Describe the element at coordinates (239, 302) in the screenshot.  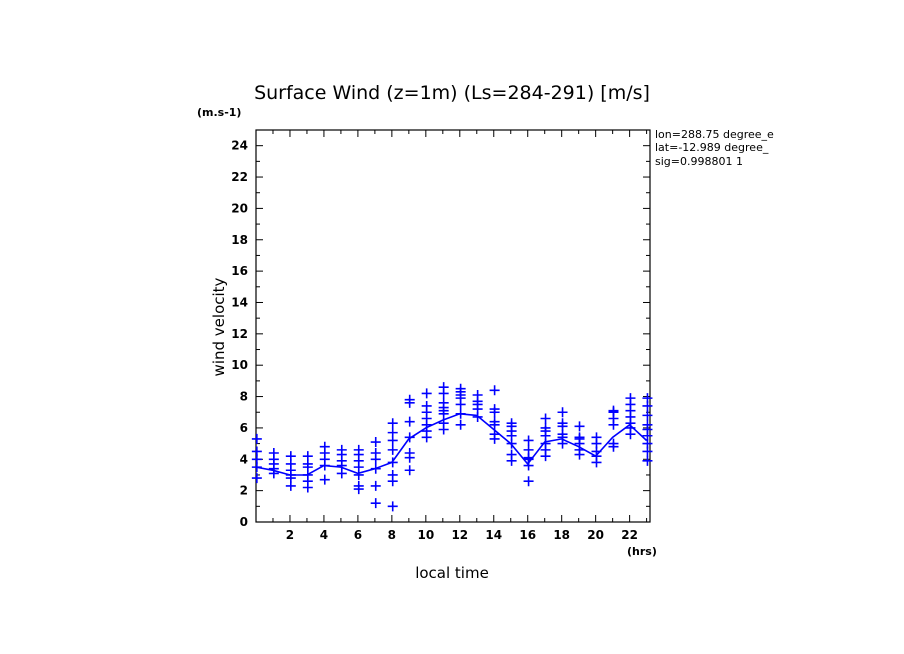
I see `y-tick-label: 14` at that location.